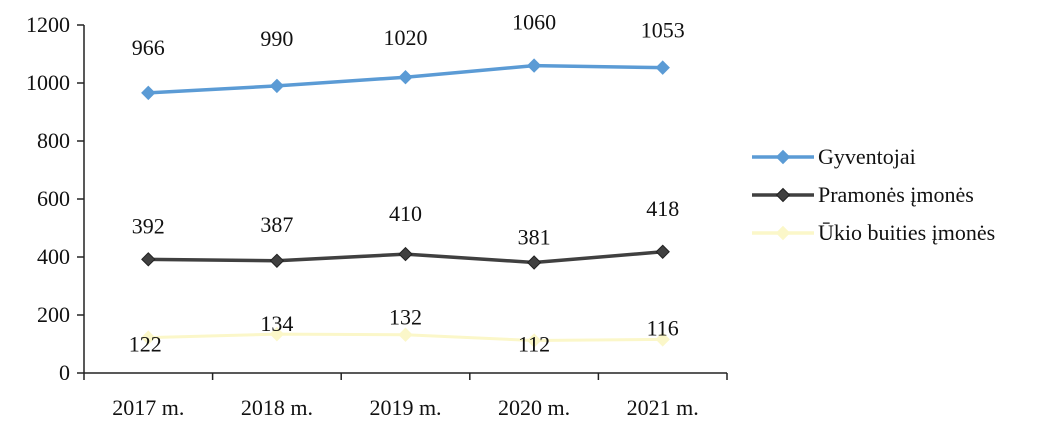  I want to click on data-label: 1020, so click(406, 37).